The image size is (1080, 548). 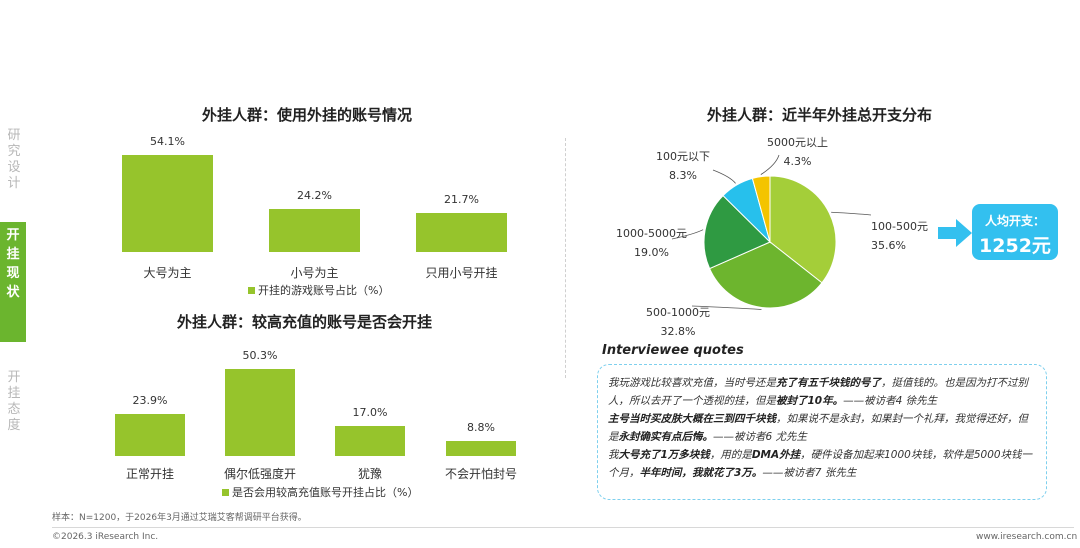 What do you see at coordinates (461, 200) in the screenshot?
I see `bar-value-label: 21.7%` at bounding box center [461, 200].